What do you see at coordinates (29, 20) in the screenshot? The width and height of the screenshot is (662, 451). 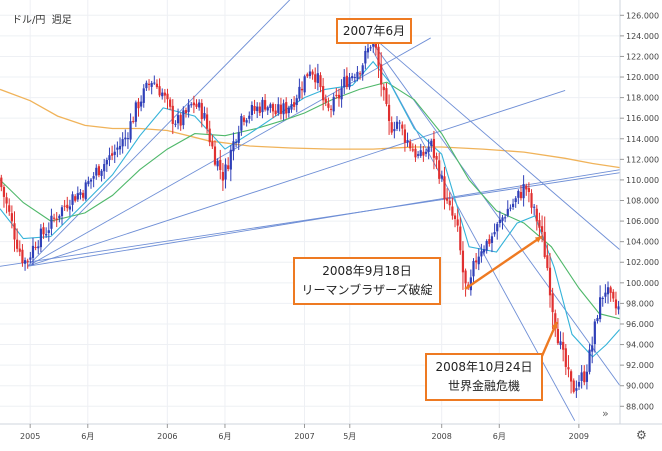 I see `pair-name: ドル/円` at bounding box center [29, 20].